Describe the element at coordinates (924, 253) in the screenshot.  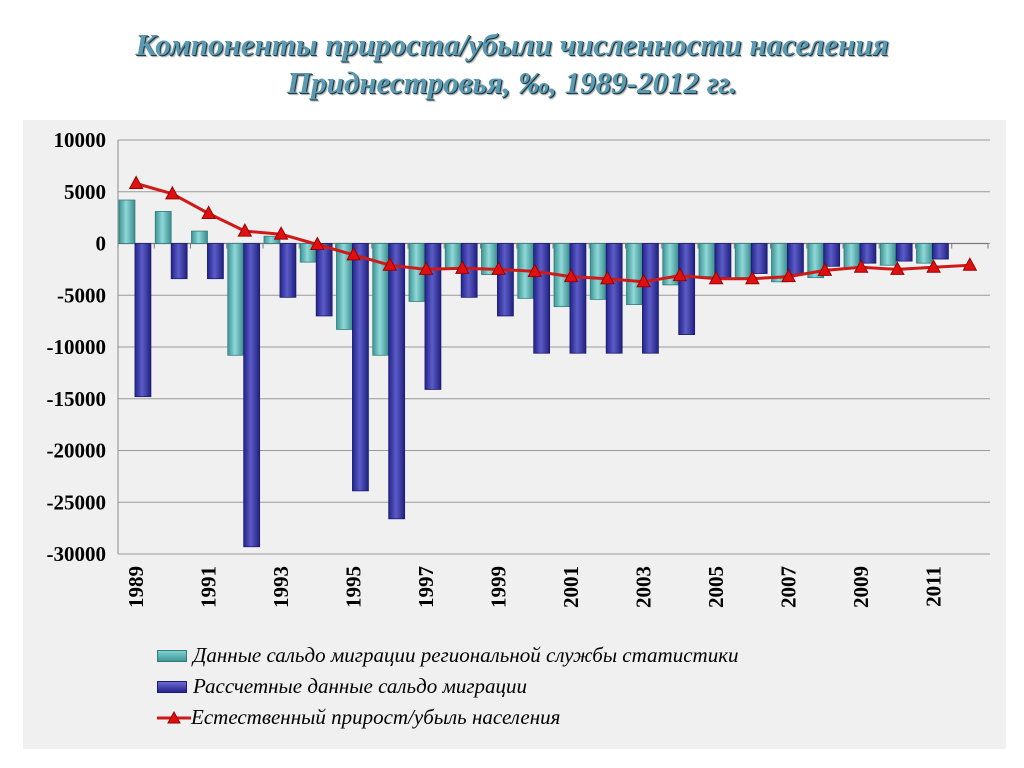
I see `bar-teal-2011` at that location.